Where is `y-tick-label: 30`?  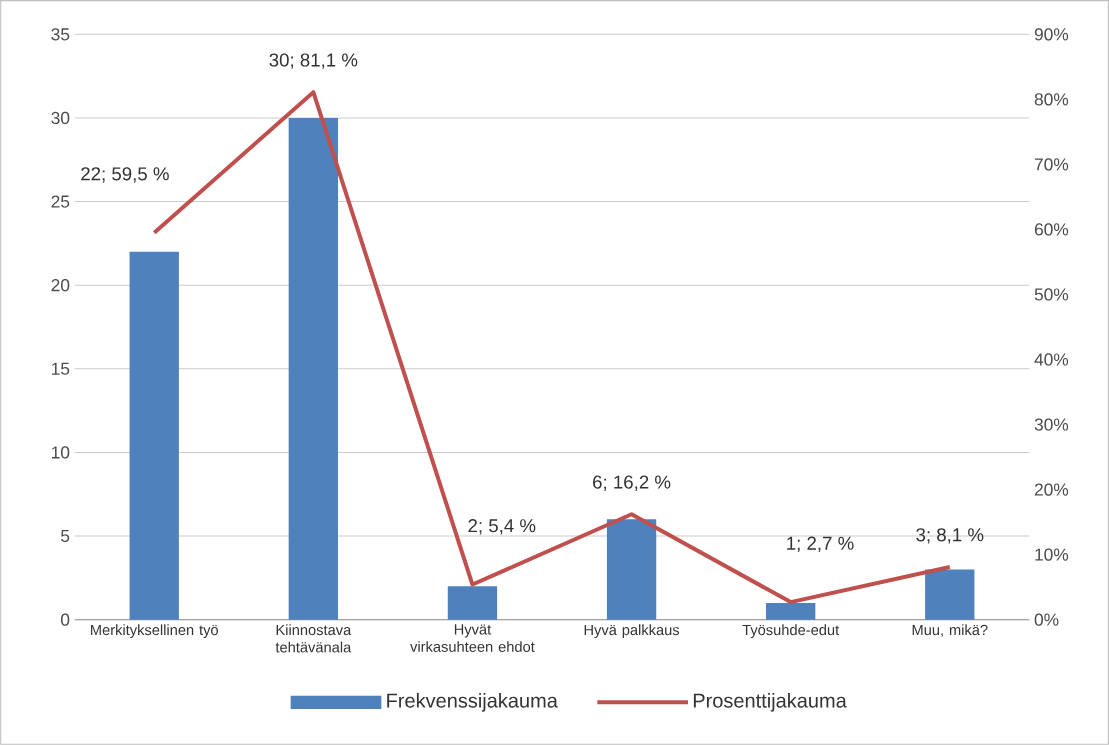
y-tick-label: 30 is located at coordinates (60, 118).